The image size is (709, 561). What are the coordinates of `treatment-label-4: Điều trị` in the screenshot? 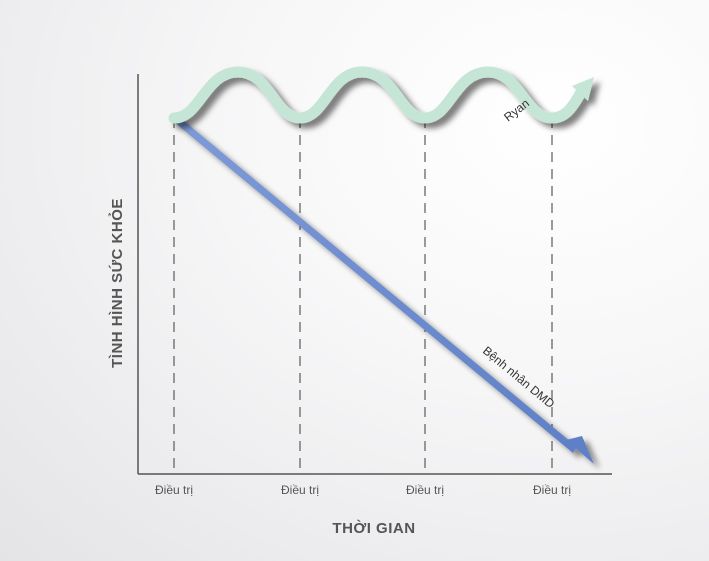 It's located at (552, 490).